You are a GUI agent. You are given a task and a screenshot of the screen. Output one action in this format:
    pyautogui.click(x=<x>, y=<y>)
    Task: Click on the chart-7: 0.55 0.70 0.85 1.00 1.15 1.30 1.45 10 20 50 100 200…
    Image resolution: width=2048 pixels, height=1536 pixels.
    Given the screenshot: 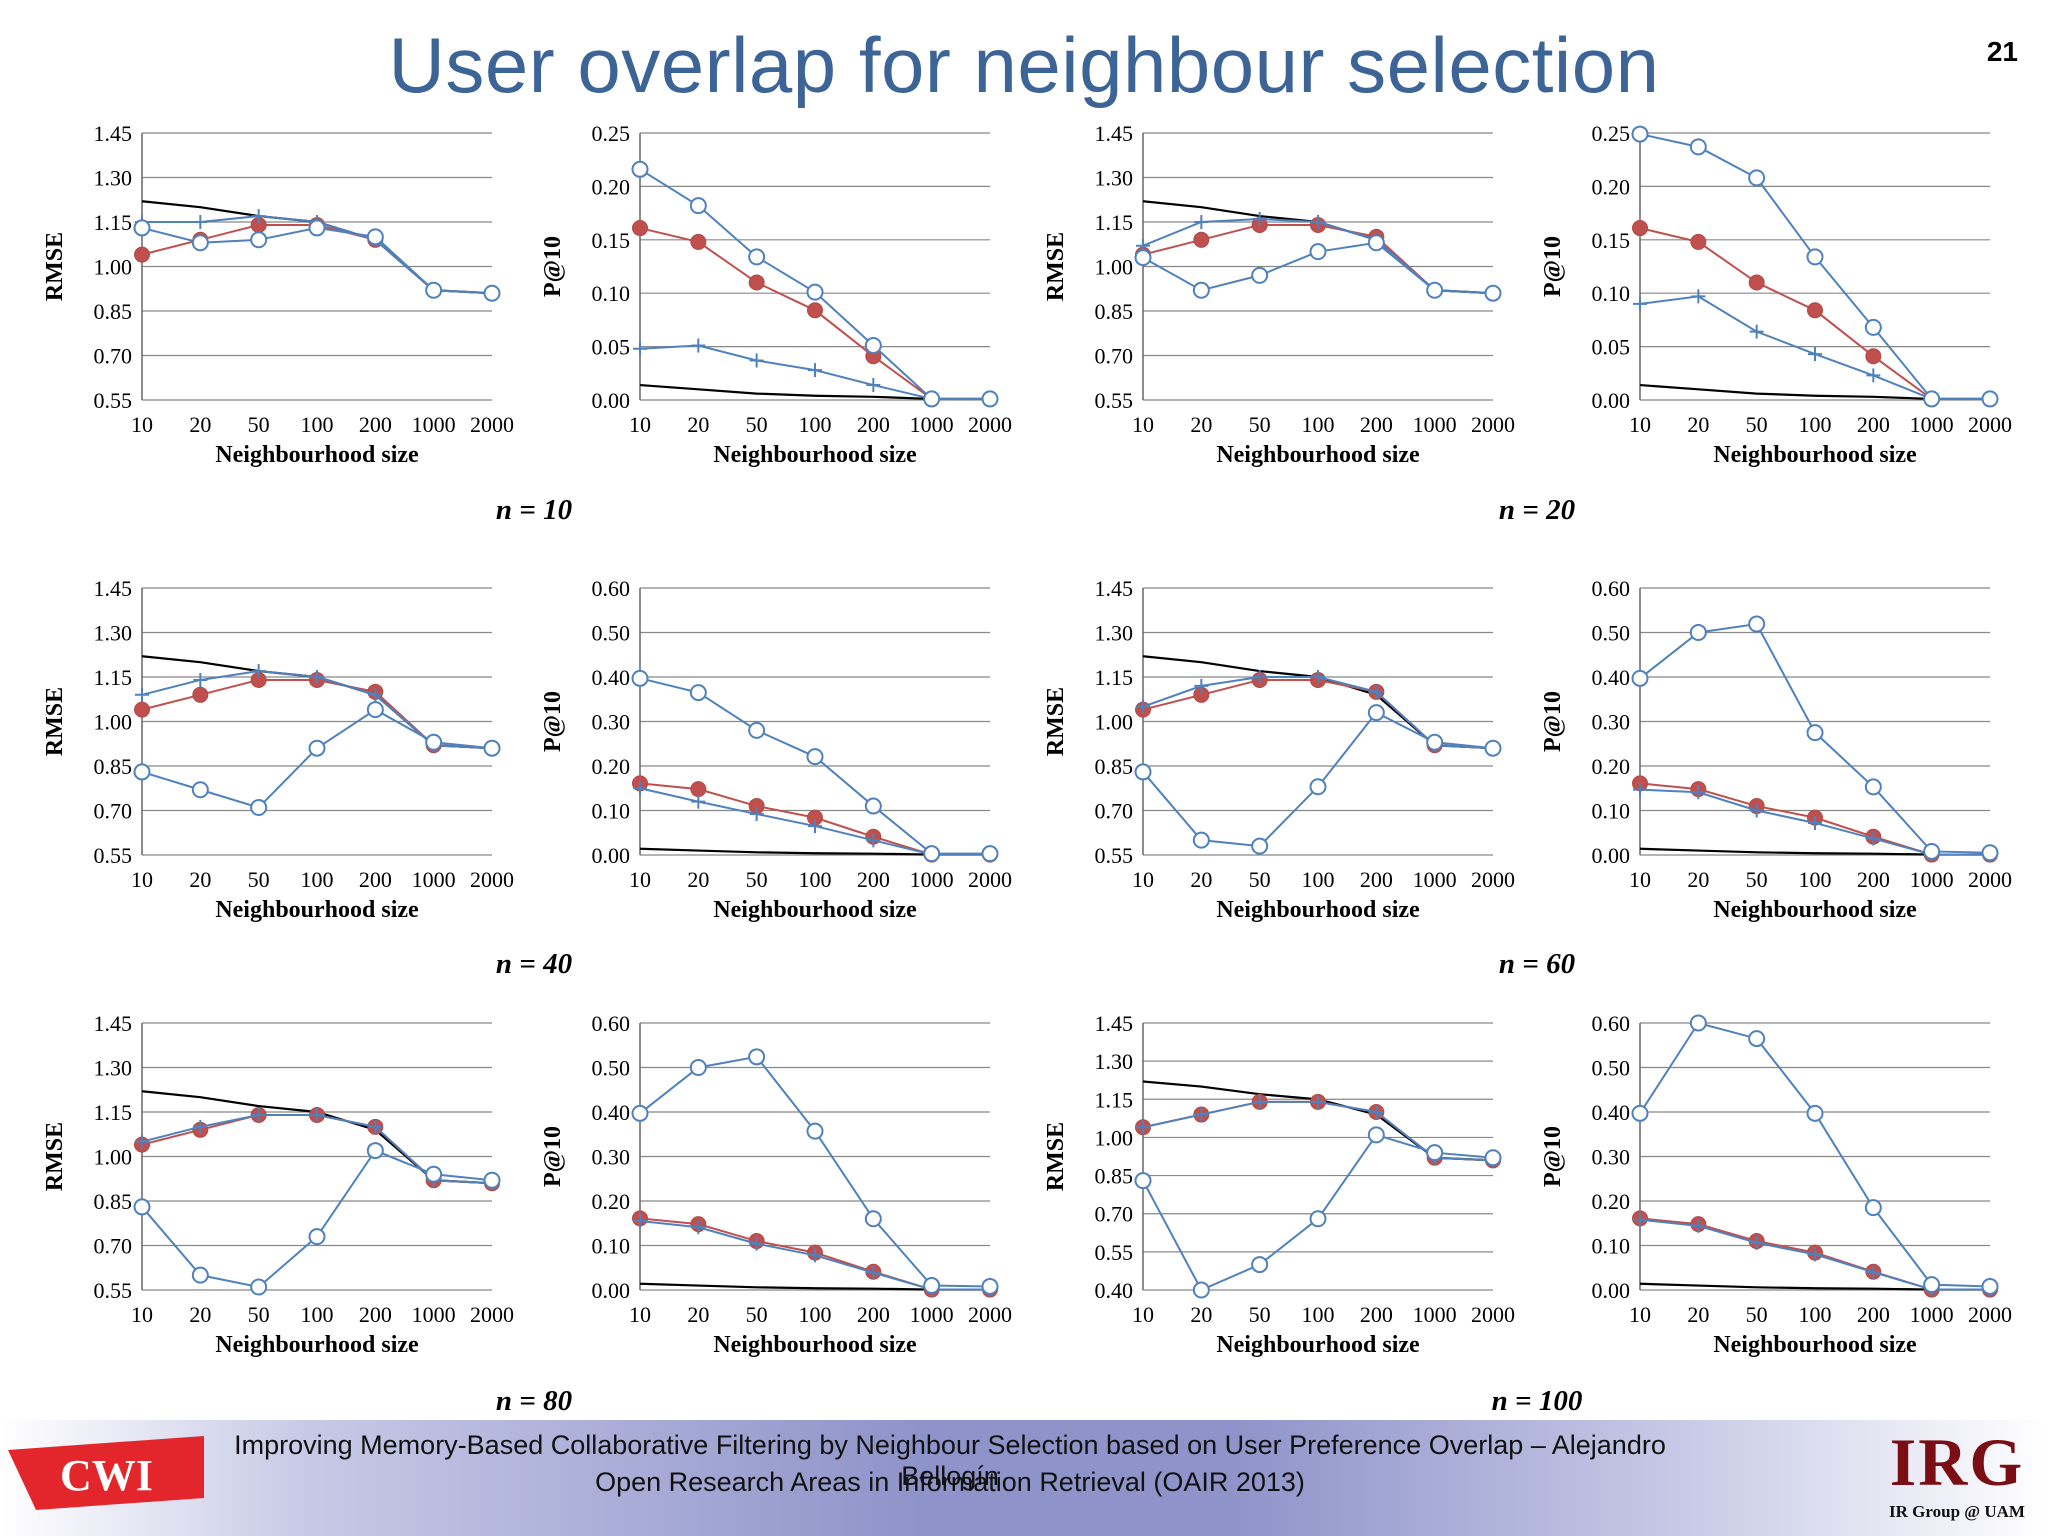 What is the action you would take?
    pyautogui.click(x=1279, y=749)
    